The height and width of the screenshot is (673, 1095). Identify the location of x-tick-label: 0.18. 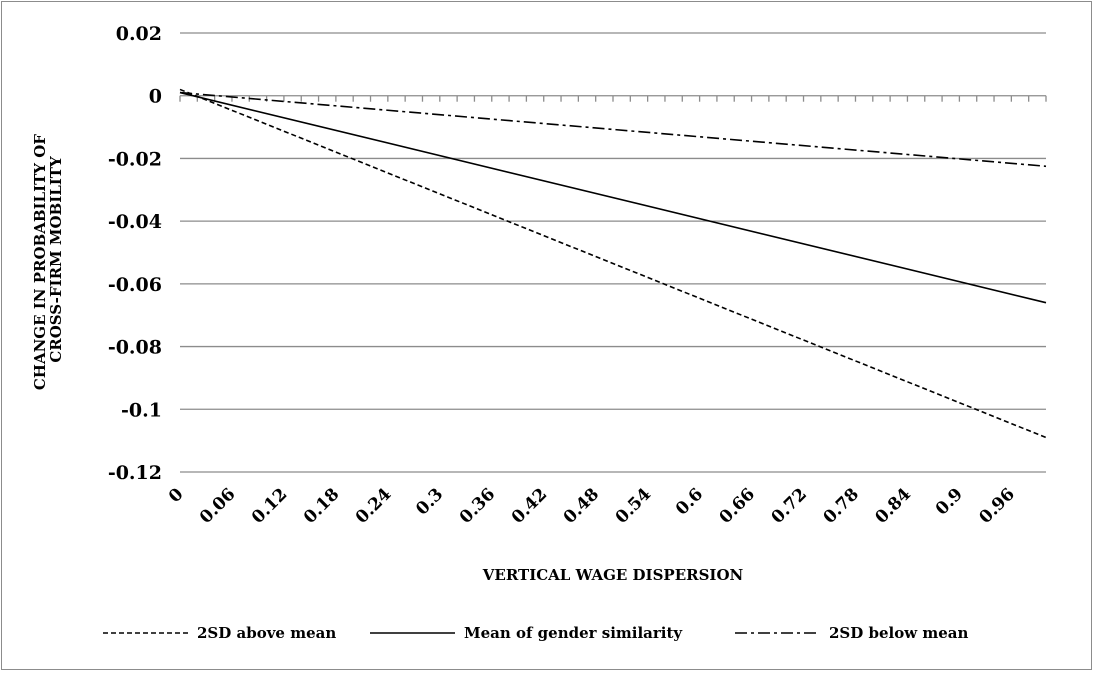
(321, 505).